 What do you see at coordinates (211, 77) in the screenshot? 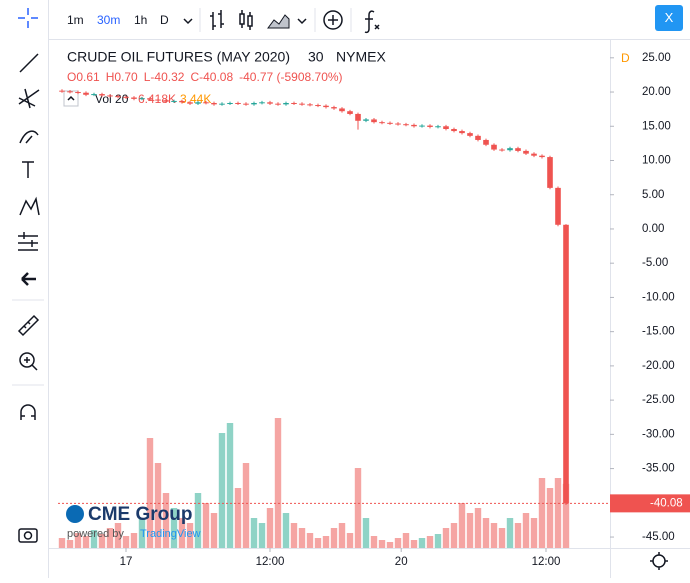
I see `ohlc-value: C-40.08` at bounding box center [211, 77].